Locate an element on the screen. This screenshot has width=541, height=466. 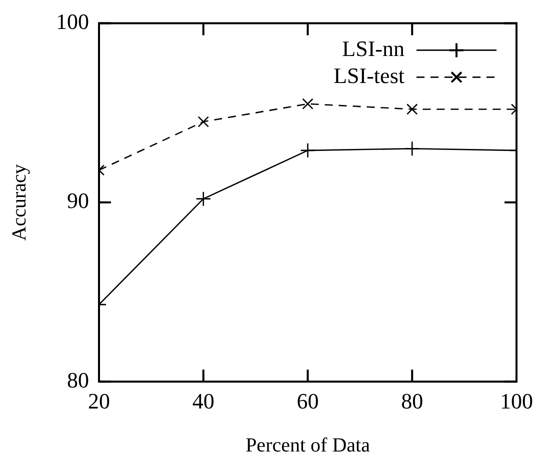
x-axis-title: Percent of Data is located at coordinates (308, 445).